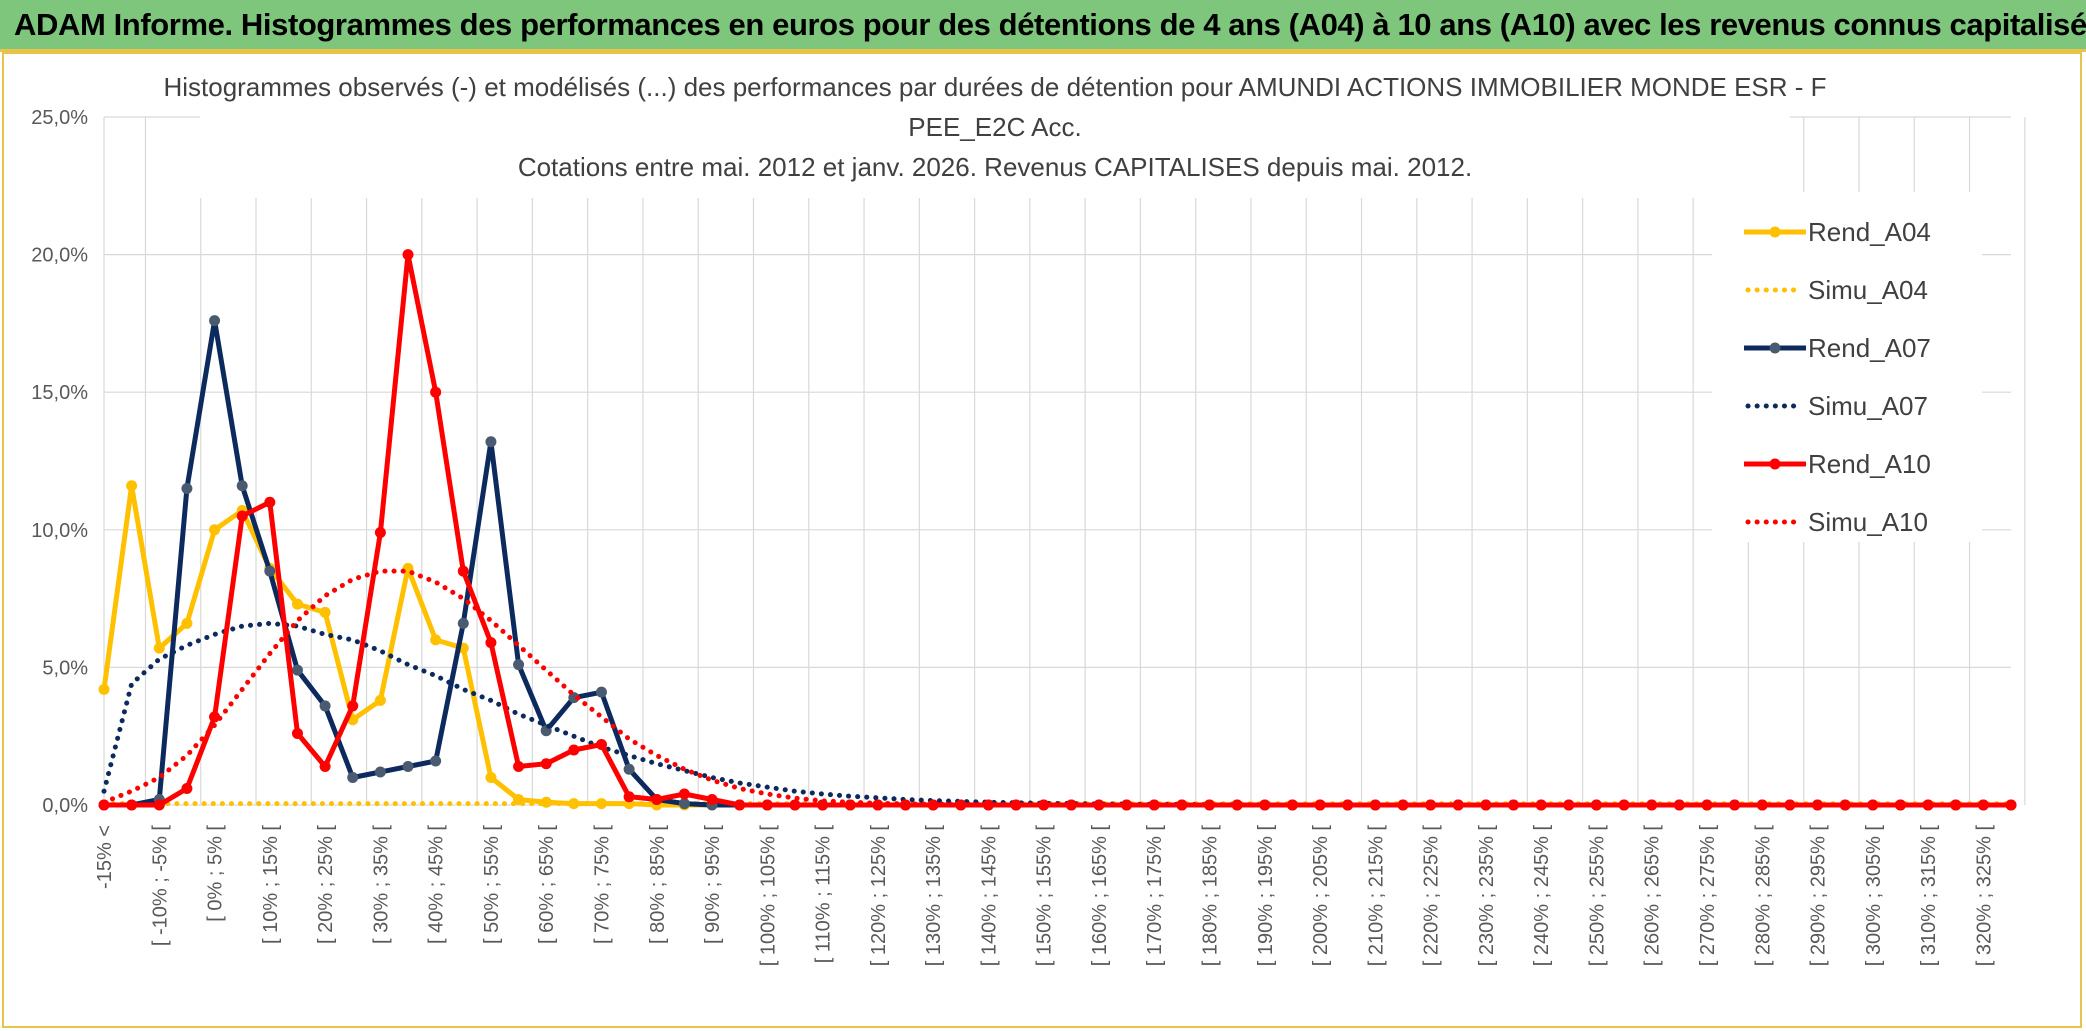 The image size is (2086, 1031). Describe the element at coordinates (437, 884) in the screenshot. I see `x-tick-label: [ 40% ; 45% [` at that location.